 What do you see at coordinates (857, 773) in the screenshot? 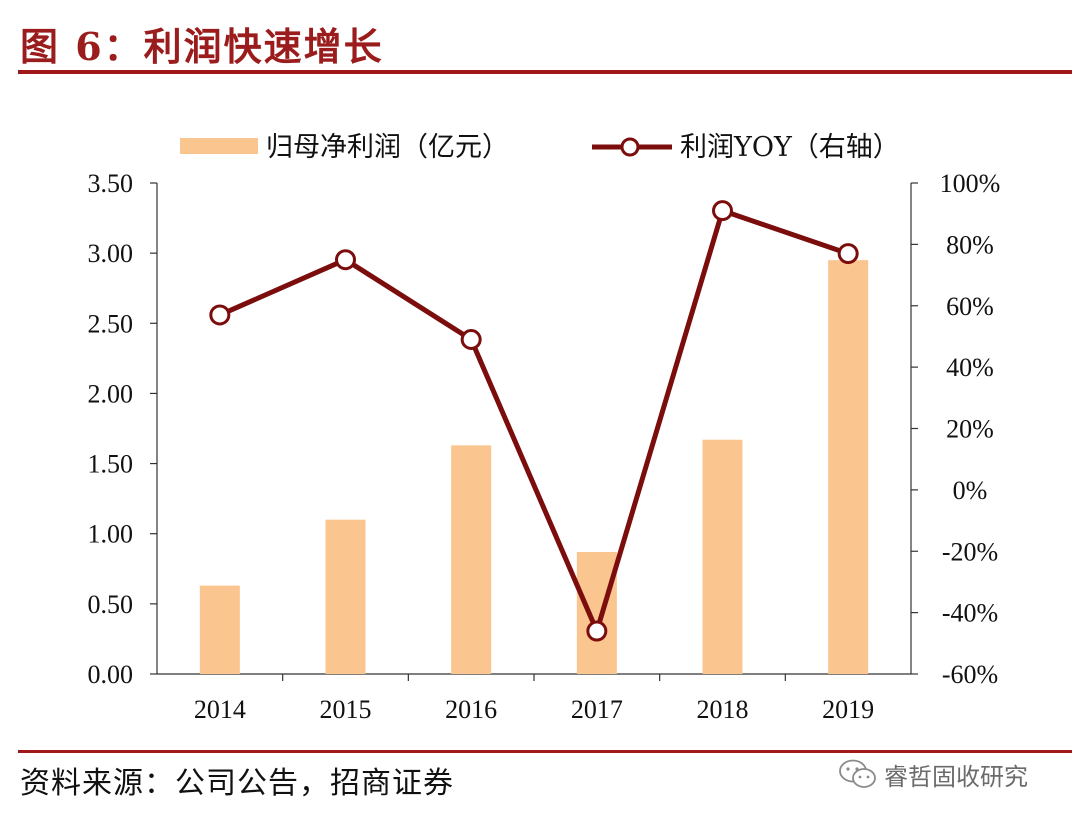
I see `wechat-icon` at bounding box center [857, 773].